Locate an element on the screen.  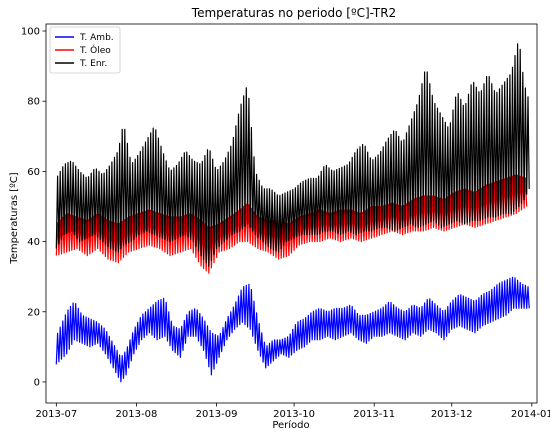
legend-label-1: T. Óleo is located at coordinates (95, 50).